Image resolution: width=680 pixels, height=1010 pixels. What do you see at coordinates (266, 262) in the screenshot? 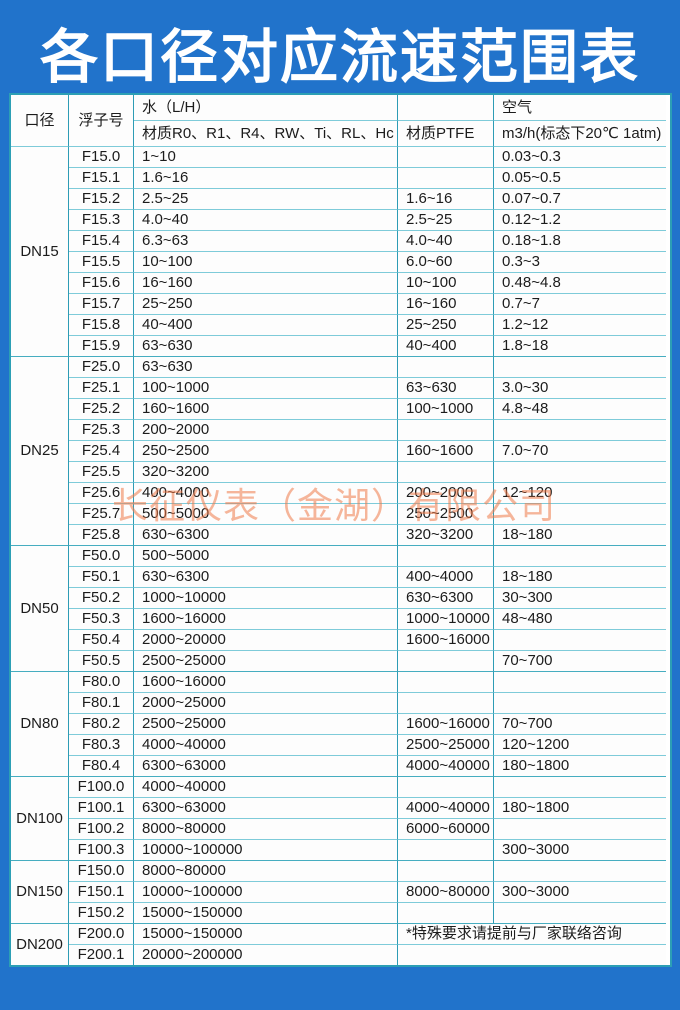
I see `cell-water: 10~100` at bounding box center [266, 262].